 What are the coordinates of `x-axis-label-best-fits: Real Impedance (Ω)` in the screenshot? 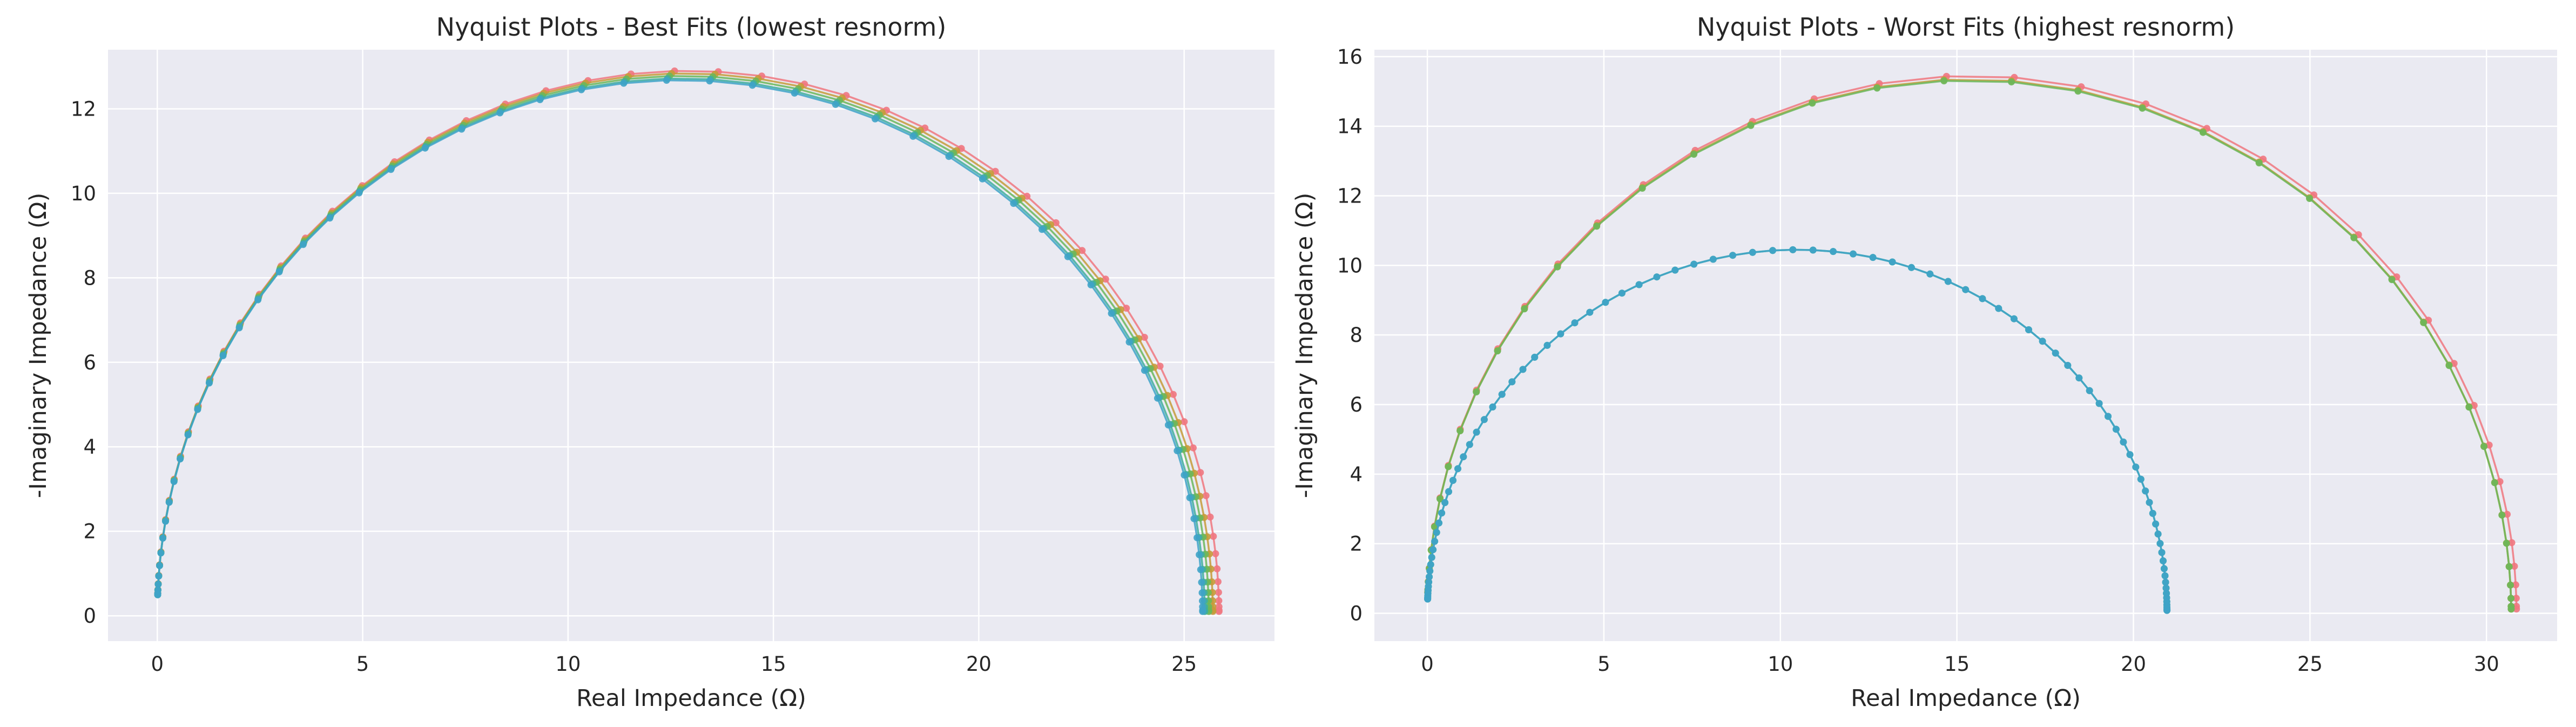 It's located at (691, 698).